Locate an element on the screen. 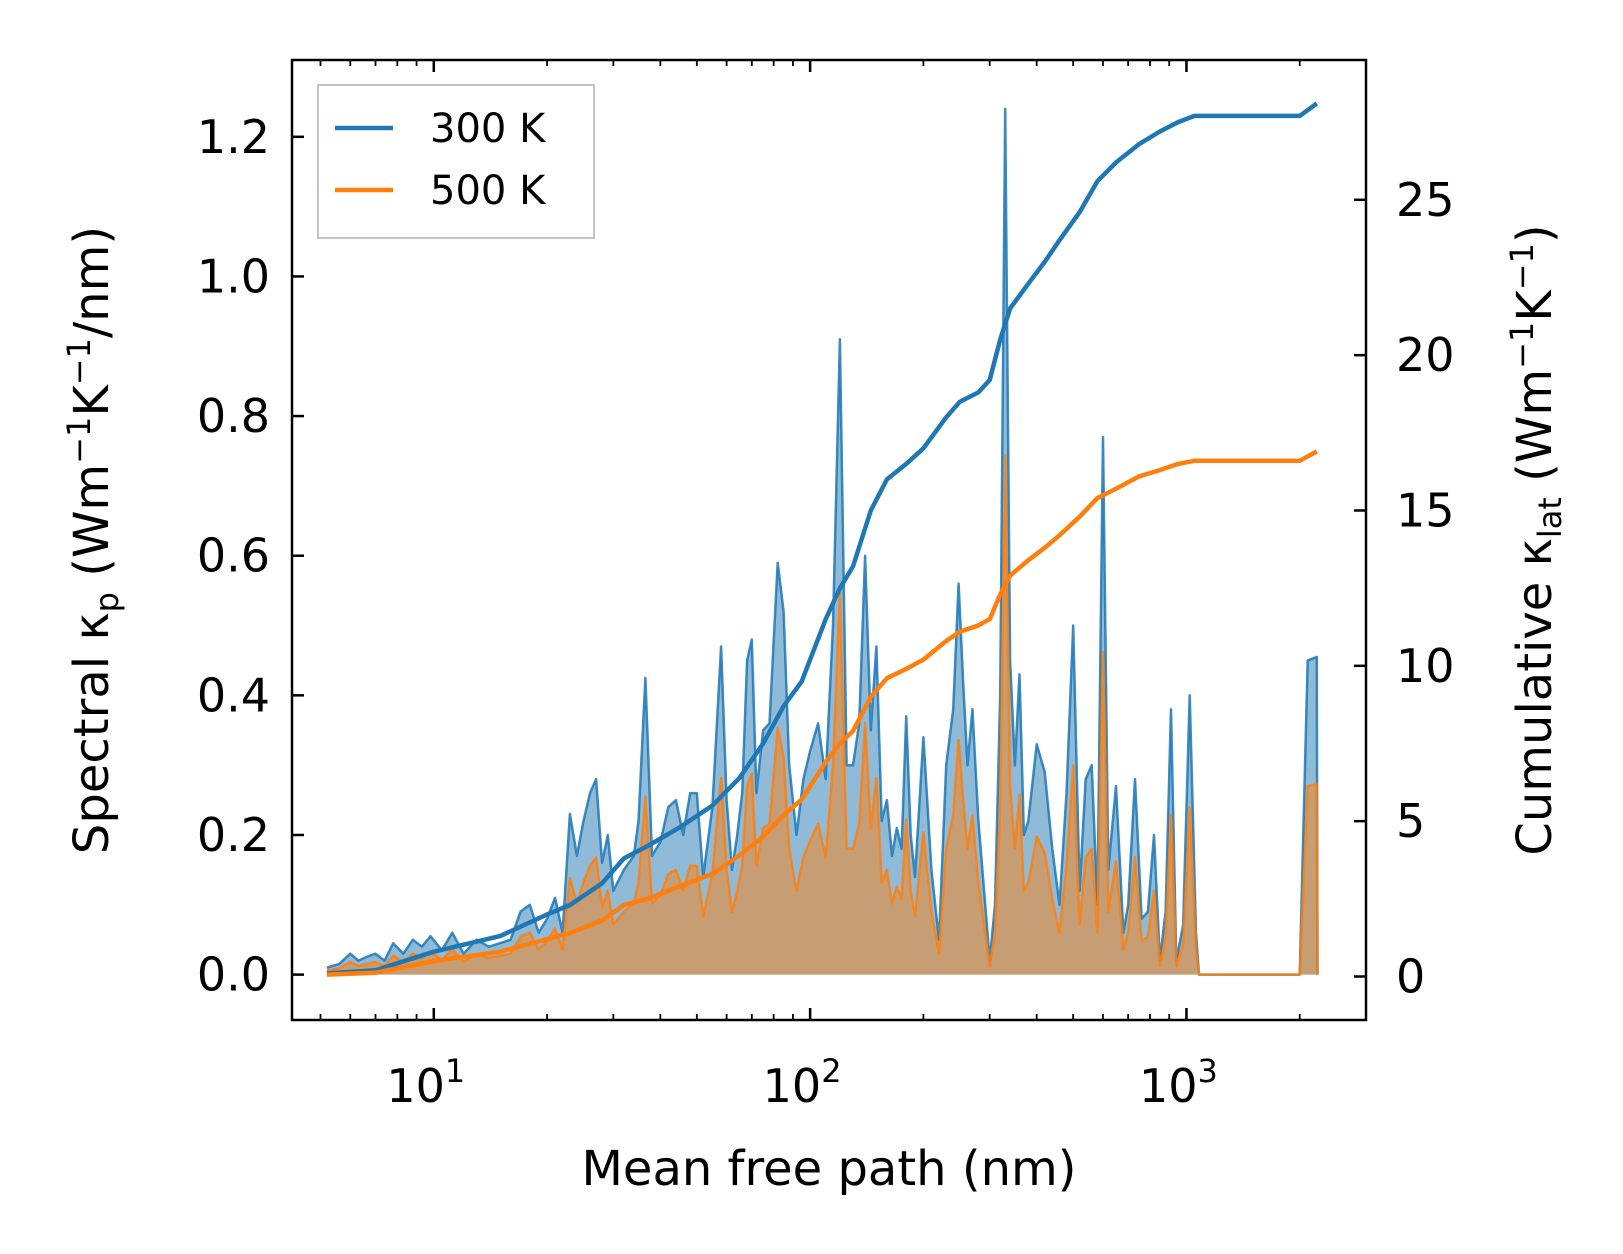 This screenshot has height=1254, width=1623. x-tick-label: 10³ is located at coordinates (1178, 1082).